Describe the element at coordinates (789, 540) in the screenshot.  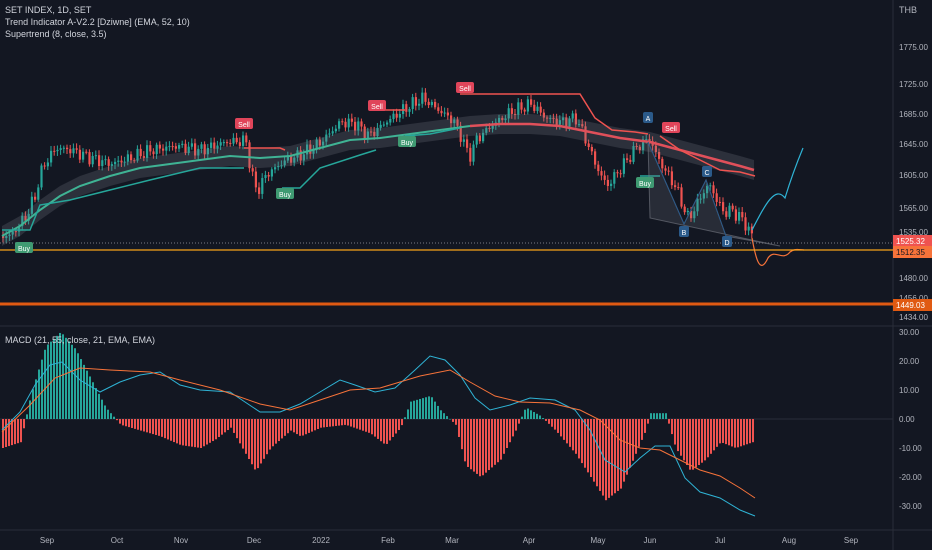
I see `time-axis-label: Aug` at that location.